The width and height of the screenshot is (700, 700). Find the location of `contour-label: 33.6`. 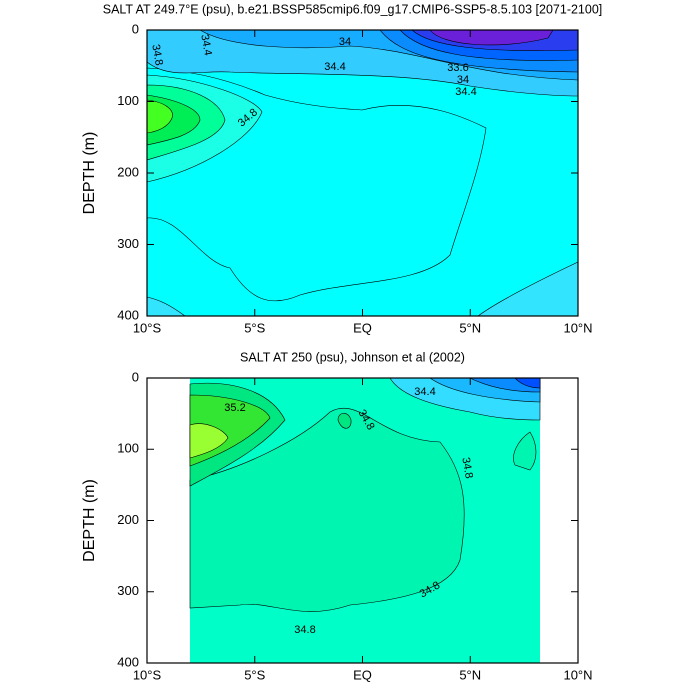

contour-label: 33.6 is located at coordinates (457, 68).